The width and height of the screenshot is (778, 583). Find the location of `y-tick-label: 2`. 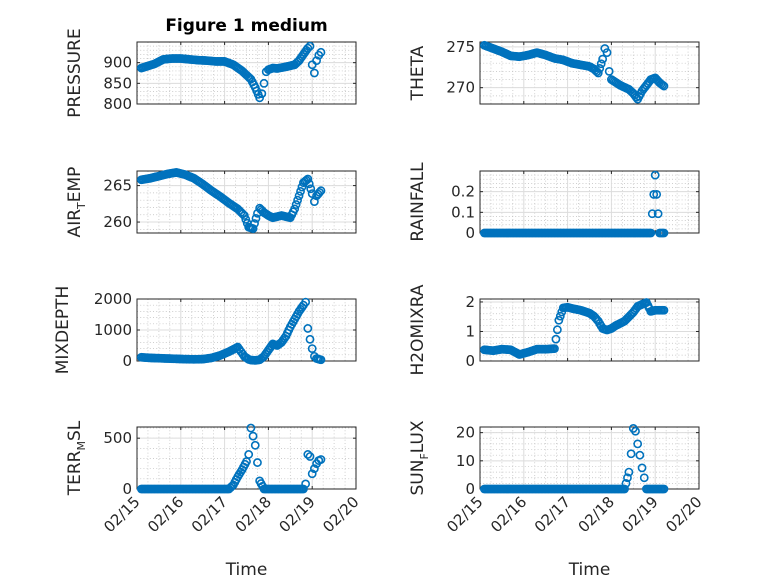

y-tick-label: 2 is located at coordinates (470, 302).